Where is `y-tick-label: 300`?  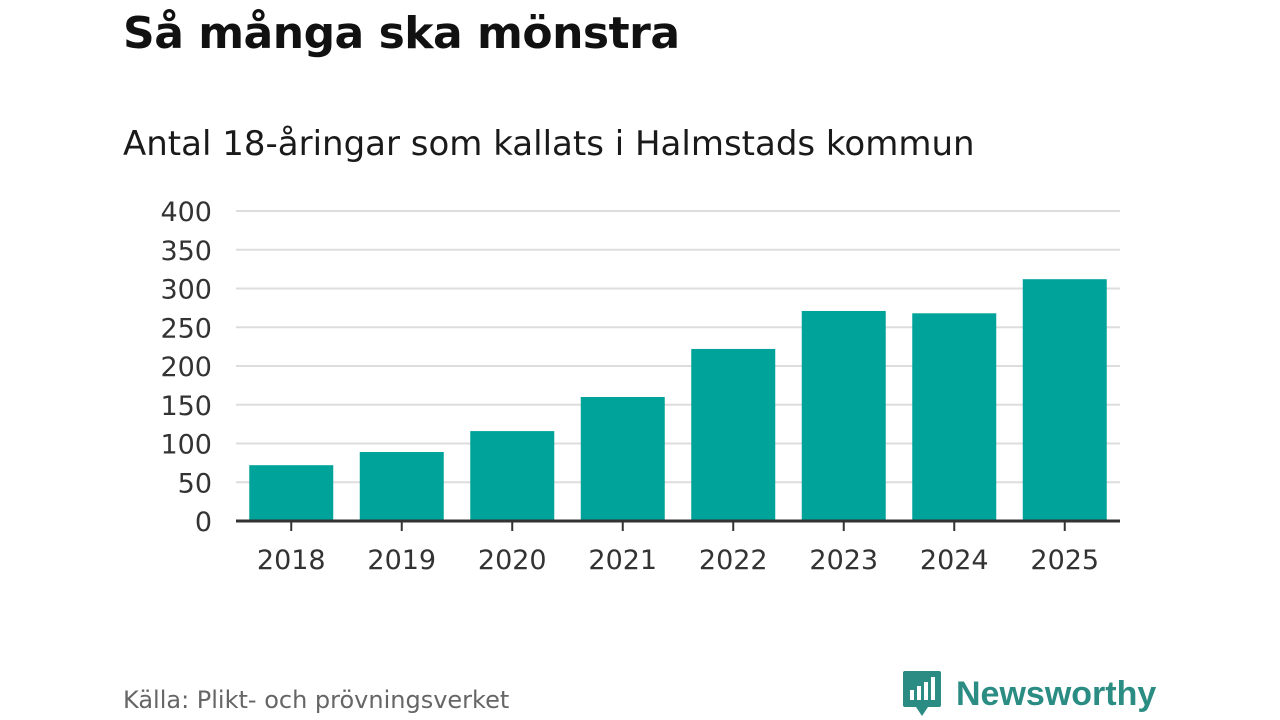 y-tick-label: 300 is located at coordinates (186, 290).